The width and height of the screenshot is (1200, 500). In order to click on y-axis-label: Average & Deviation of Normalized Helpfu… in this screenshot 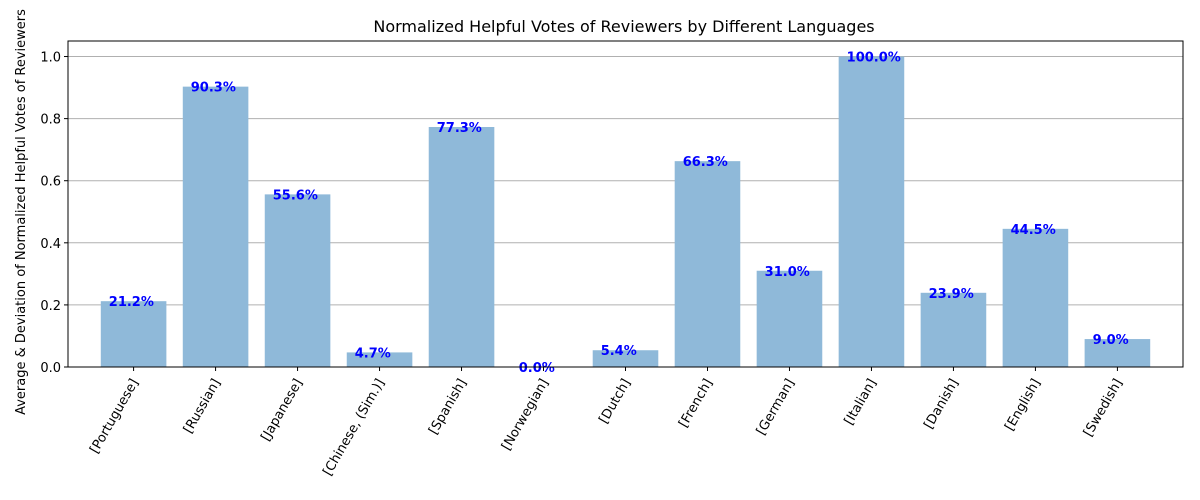, I will do `click(21, 212)`.